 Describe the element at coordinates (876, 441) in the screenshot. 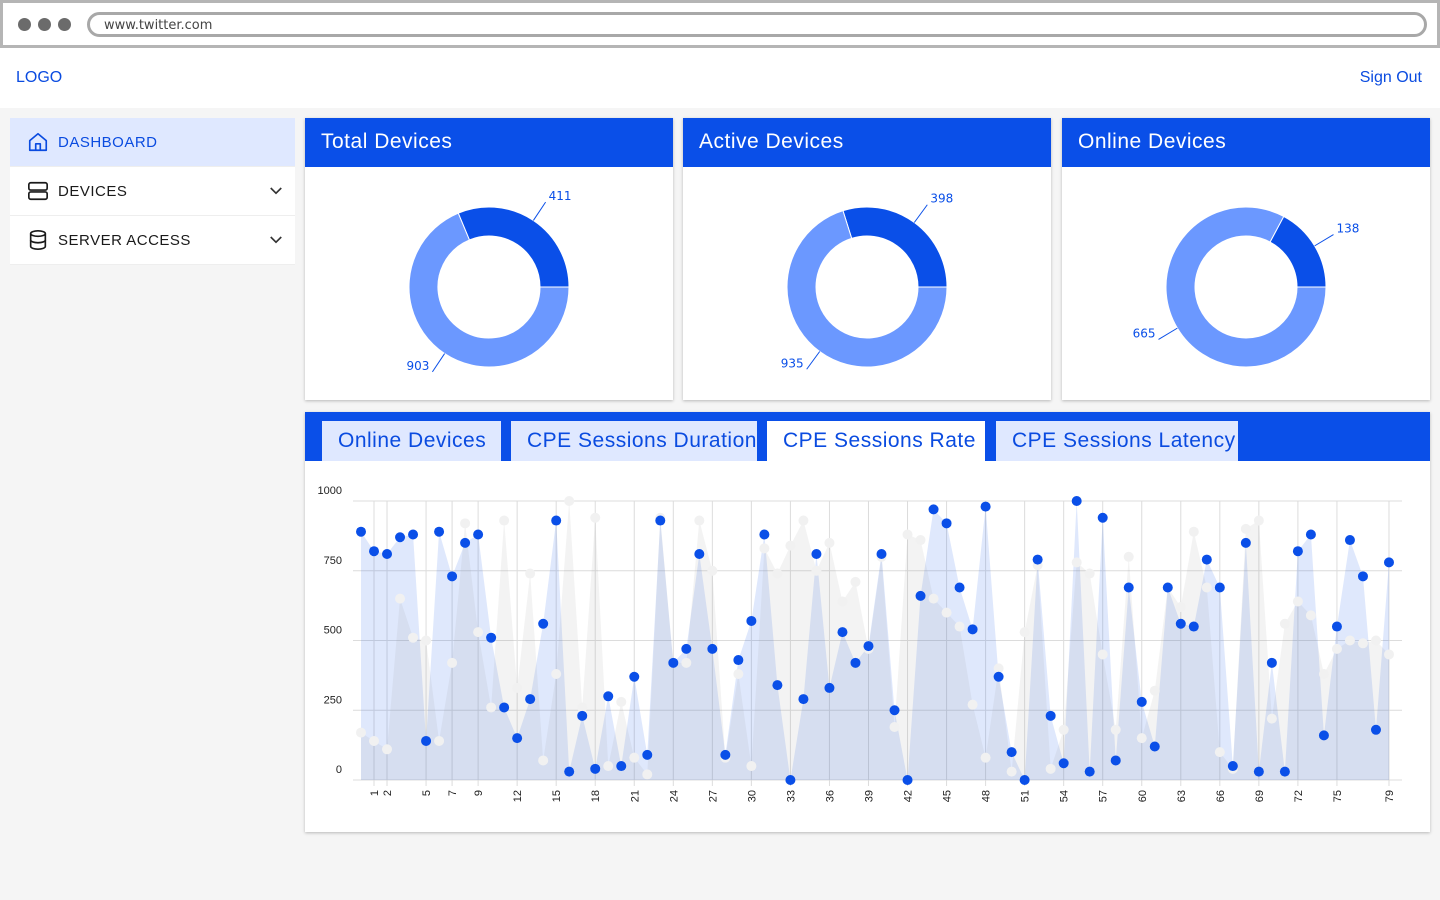

I see `tab-cpe-sessions-rate: CPE Sessions Rate` at that location.